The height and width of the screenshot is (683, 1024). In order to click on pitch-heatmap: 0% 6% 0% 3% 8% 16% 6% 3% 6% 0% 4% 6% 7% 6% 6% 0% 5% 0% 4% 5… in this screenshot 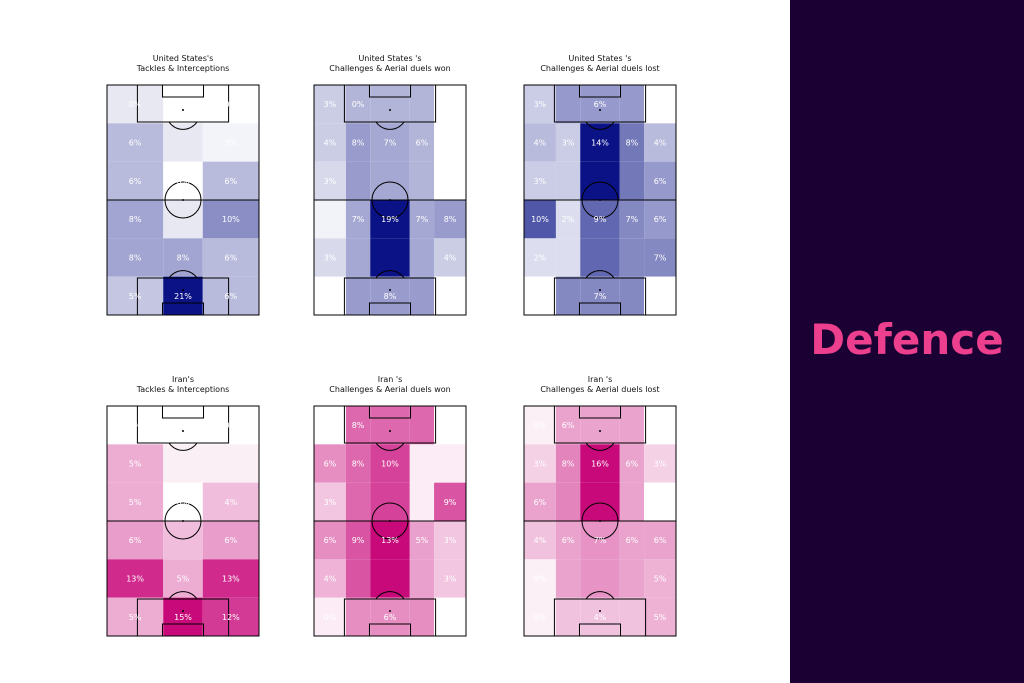, I will do `click(600, 521)`.